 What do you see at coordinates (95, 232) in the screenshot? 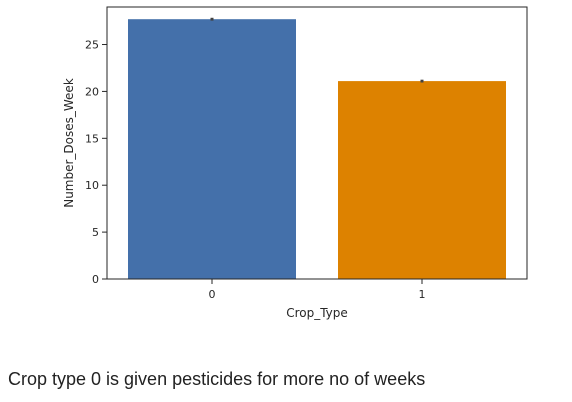
I see `y-tick-label: 5` at bounding box center [95, 232].